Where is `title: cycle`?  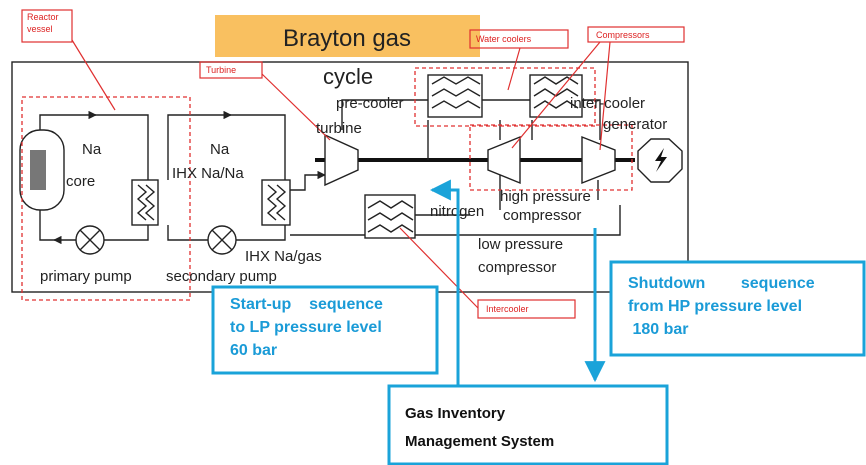 title: cycle is located at coordinates (348, 76).